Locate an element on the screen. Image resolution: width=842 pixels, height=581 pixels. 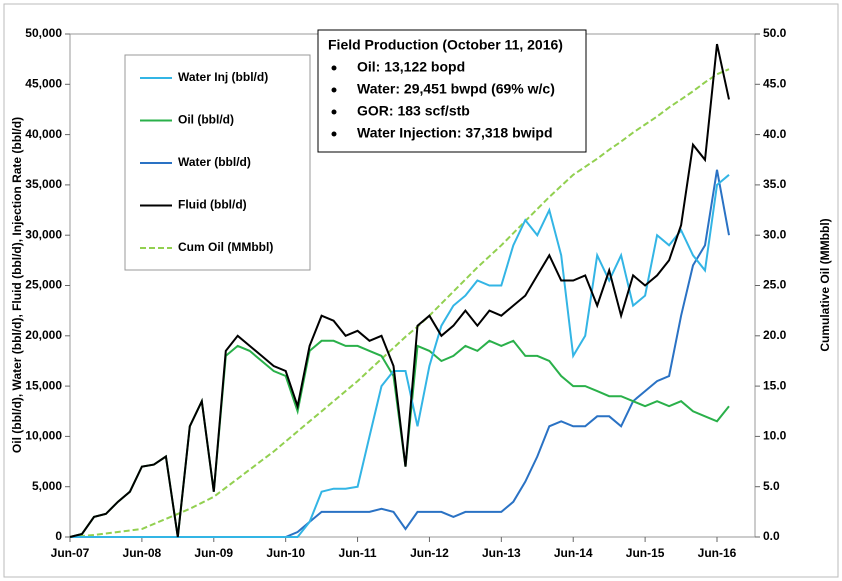
y2-tick-label: 15.0 is located at coordinates (775, 385).